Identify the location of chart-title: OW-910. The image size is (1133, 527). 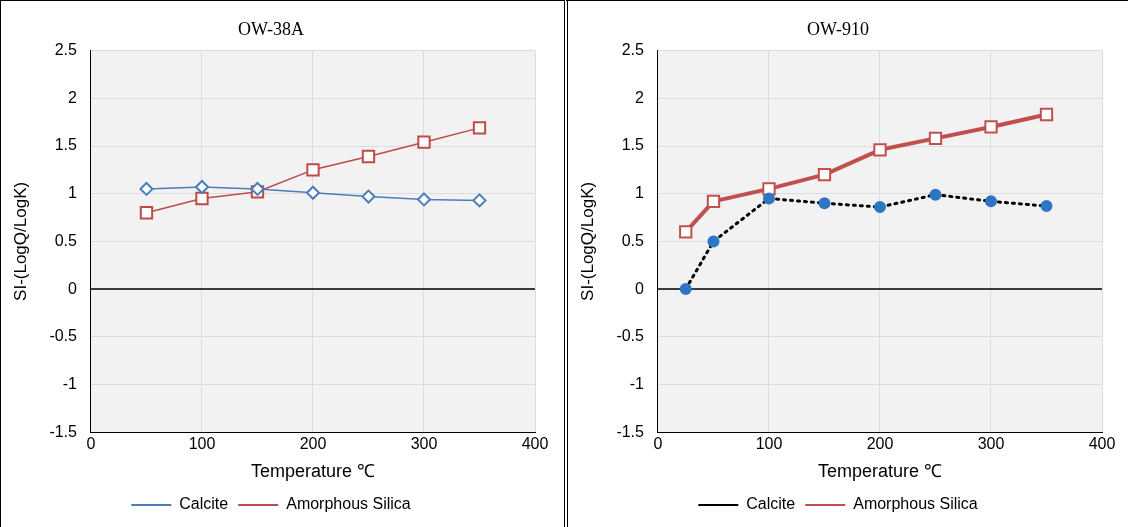
(838, 28).